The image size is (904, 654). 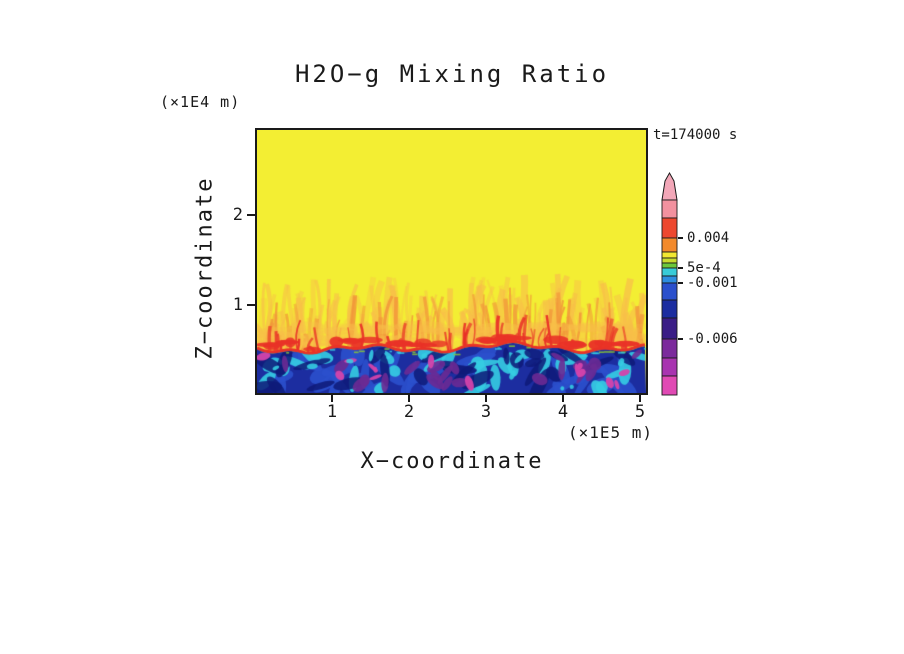 I want to click on colorbar, so click(x=669, y=283).